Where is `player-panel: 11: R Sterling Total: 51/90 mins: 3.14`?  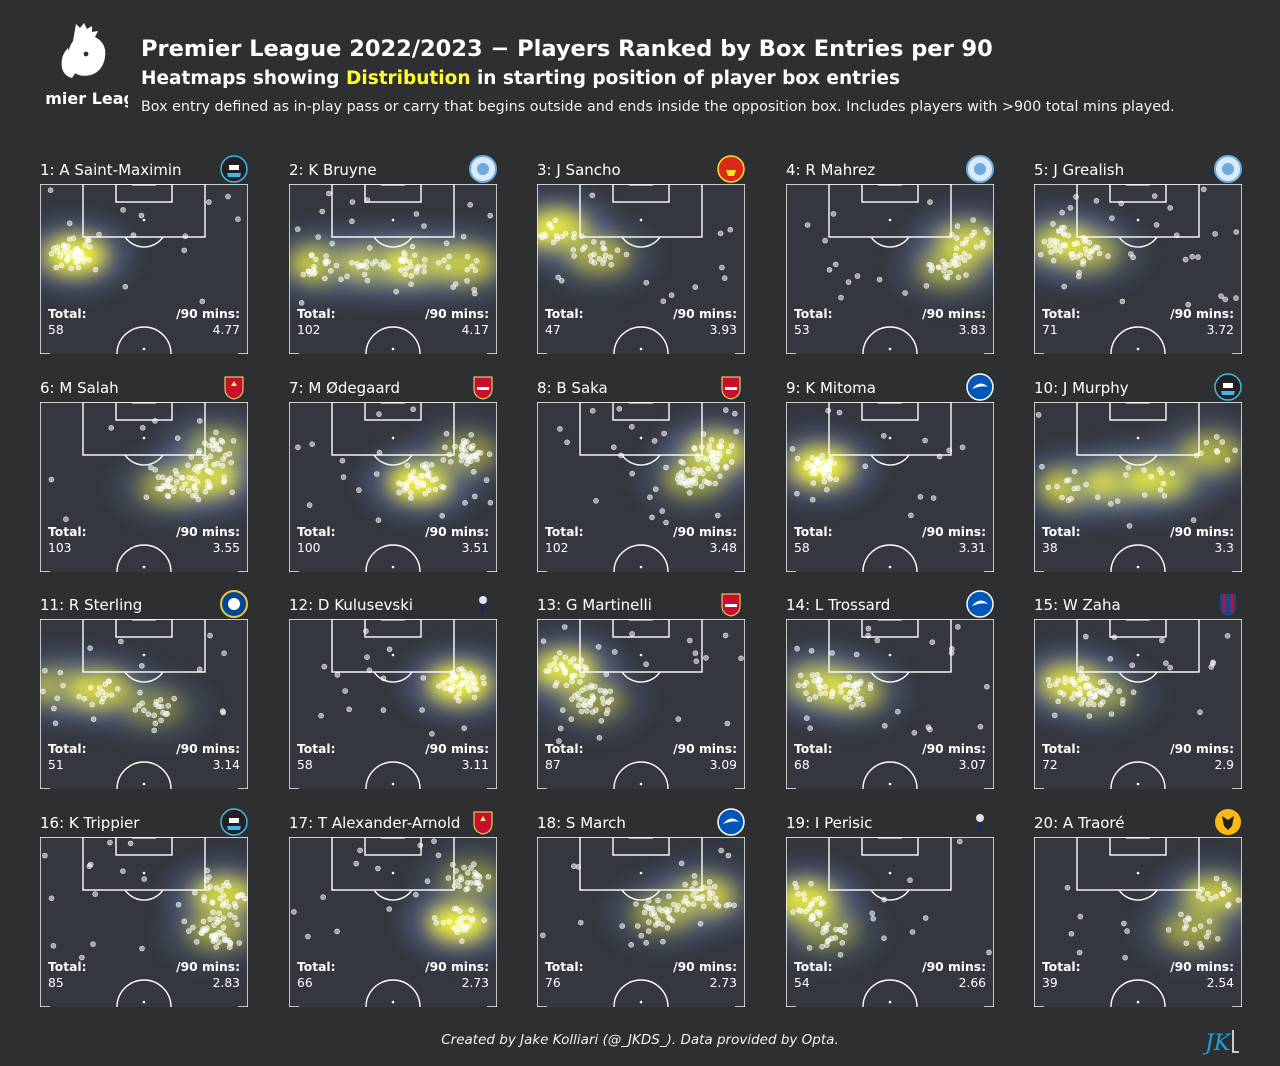
player-panel: 11: R Sterling Total: 51/90 mins: 3.14 is located at coordinates (144, 693).